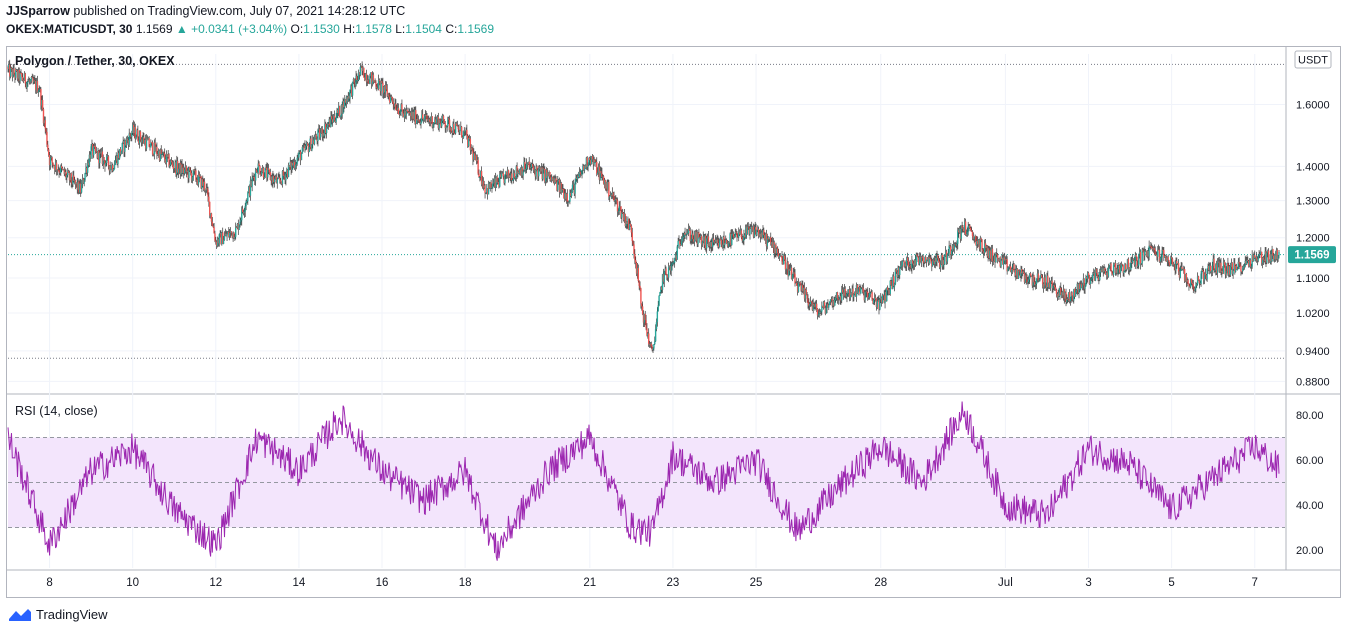 This screenshot has width=1348, height=634. I want to click on author: JJSparrow, so click(38, 11).